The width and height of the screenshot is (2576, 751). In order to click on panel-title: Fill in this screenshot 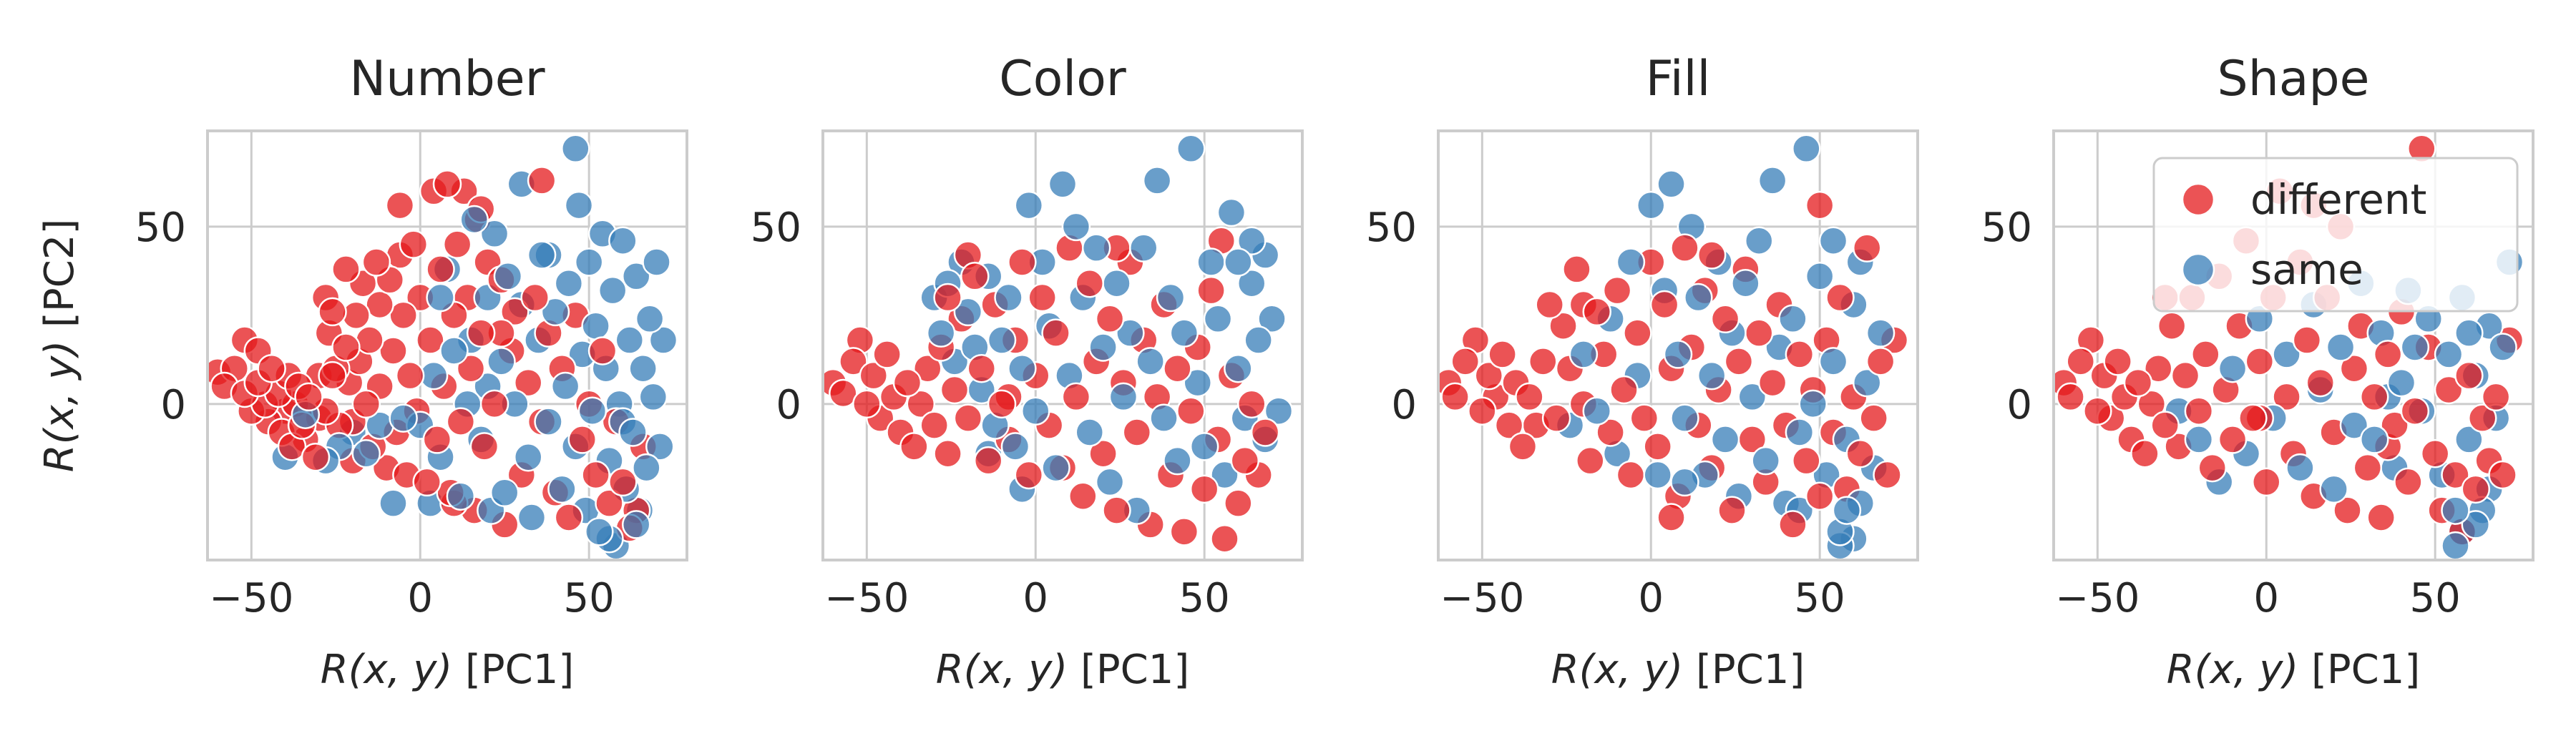, I will do `click(1678, 79)`.